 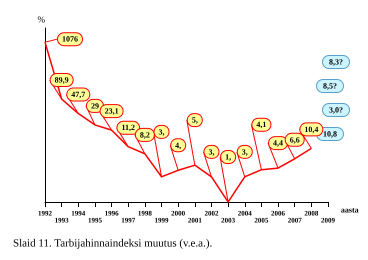 What do you see at coordinates (178, 145) in the screenshot?
I see `data-label: 4,` at bounding box center [178, 145].